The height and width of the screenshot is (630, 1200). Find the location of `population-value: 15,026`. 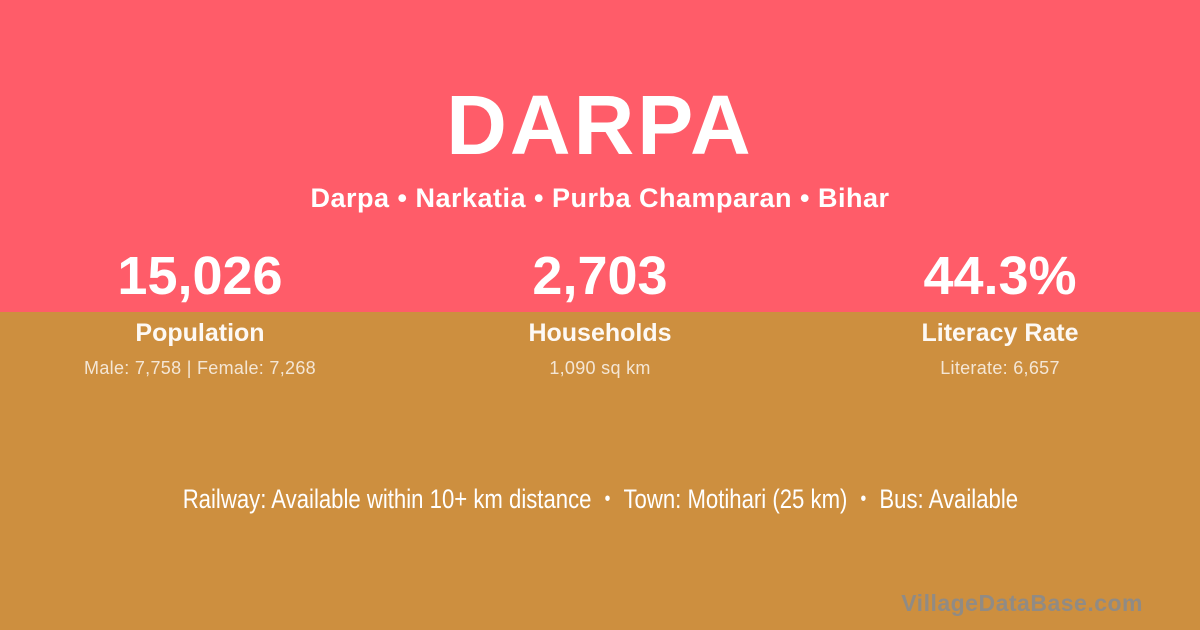

population-value: 15,026 is located at coordinates (200, 276).